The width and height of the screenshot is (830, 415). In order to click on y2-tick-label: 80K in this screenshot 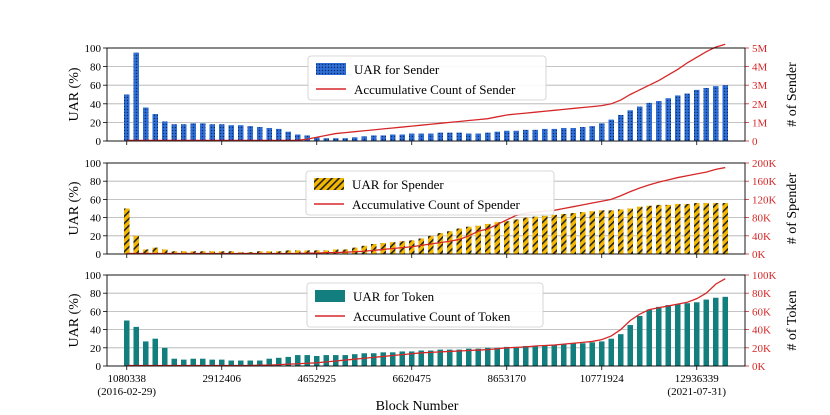, I will do `click(761, 219)`.